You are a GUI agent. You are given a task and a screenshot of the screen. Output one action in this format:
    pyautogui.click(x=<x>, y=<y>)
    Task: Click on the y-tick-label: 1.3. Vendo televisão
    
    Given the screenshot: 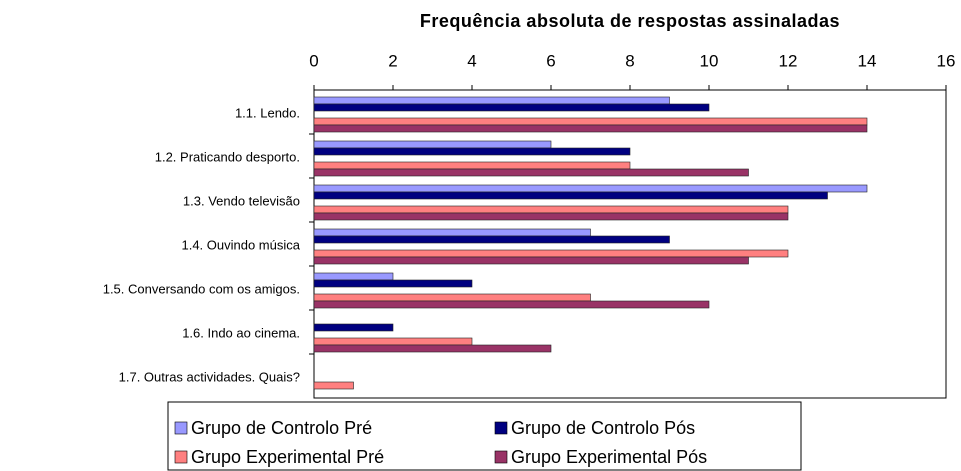 What is the action you would take?
    pyautogui.click(x=241, y=200)
    